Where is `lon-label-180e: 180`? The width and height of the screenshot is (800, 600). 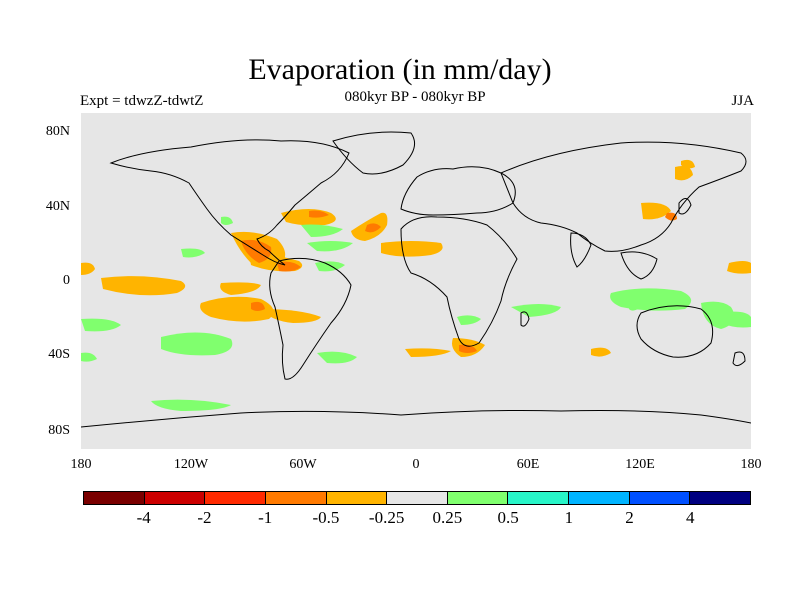 lon-label-180e: 180 is located at coordinates (751, 464).